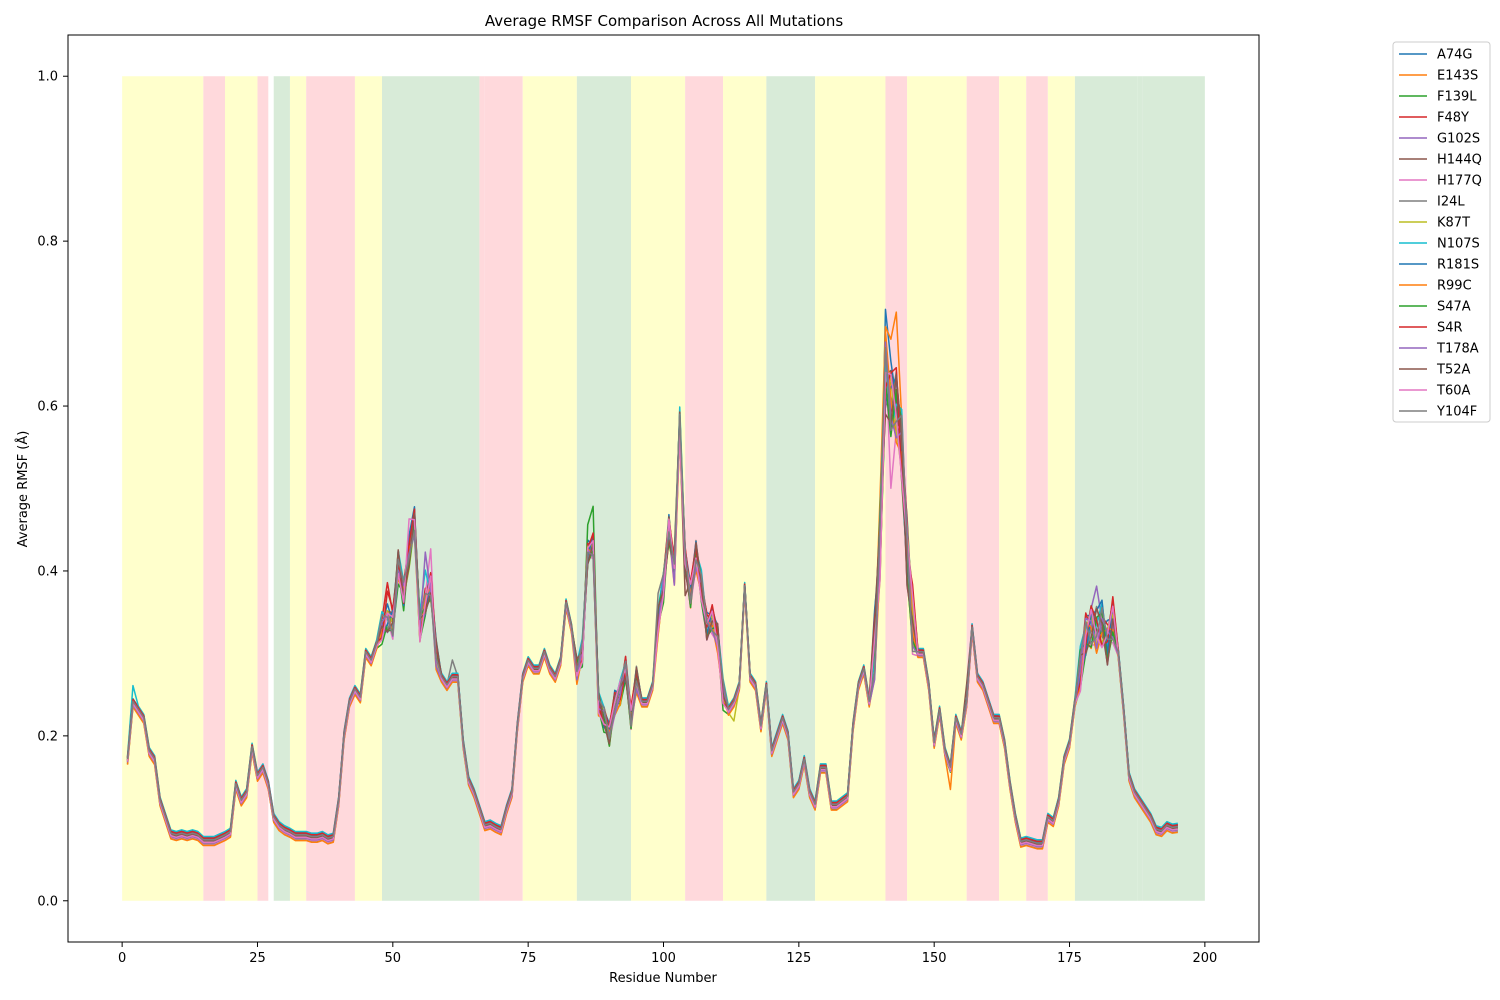 This screenshot has height=1000, width=1500. What do you see at coordinates (663, 958) in the screenshot?
I see `x-tick-label-100: 100` at bounding box center [663, 958].